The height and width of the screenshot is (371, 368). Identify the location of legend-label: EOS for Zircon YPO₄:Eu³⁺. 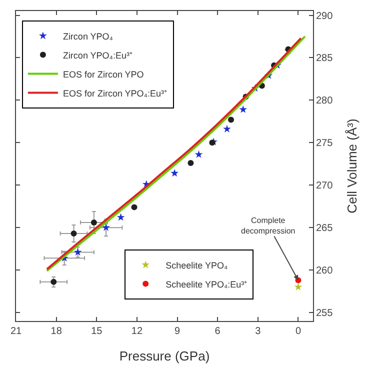
(114, 93).